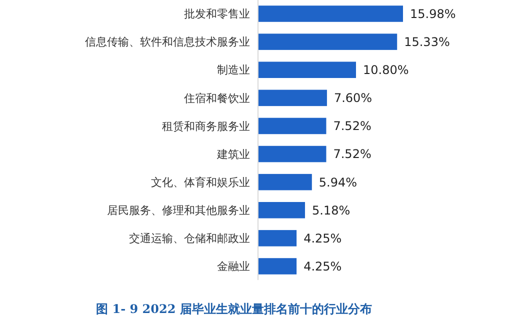 Image resolution: width=528 pixels, height=325 pixels. What do you see at coordinates (338, 182) in the screenshot?
I see `data-label: 5.94%` at bounding box center [338, 182].